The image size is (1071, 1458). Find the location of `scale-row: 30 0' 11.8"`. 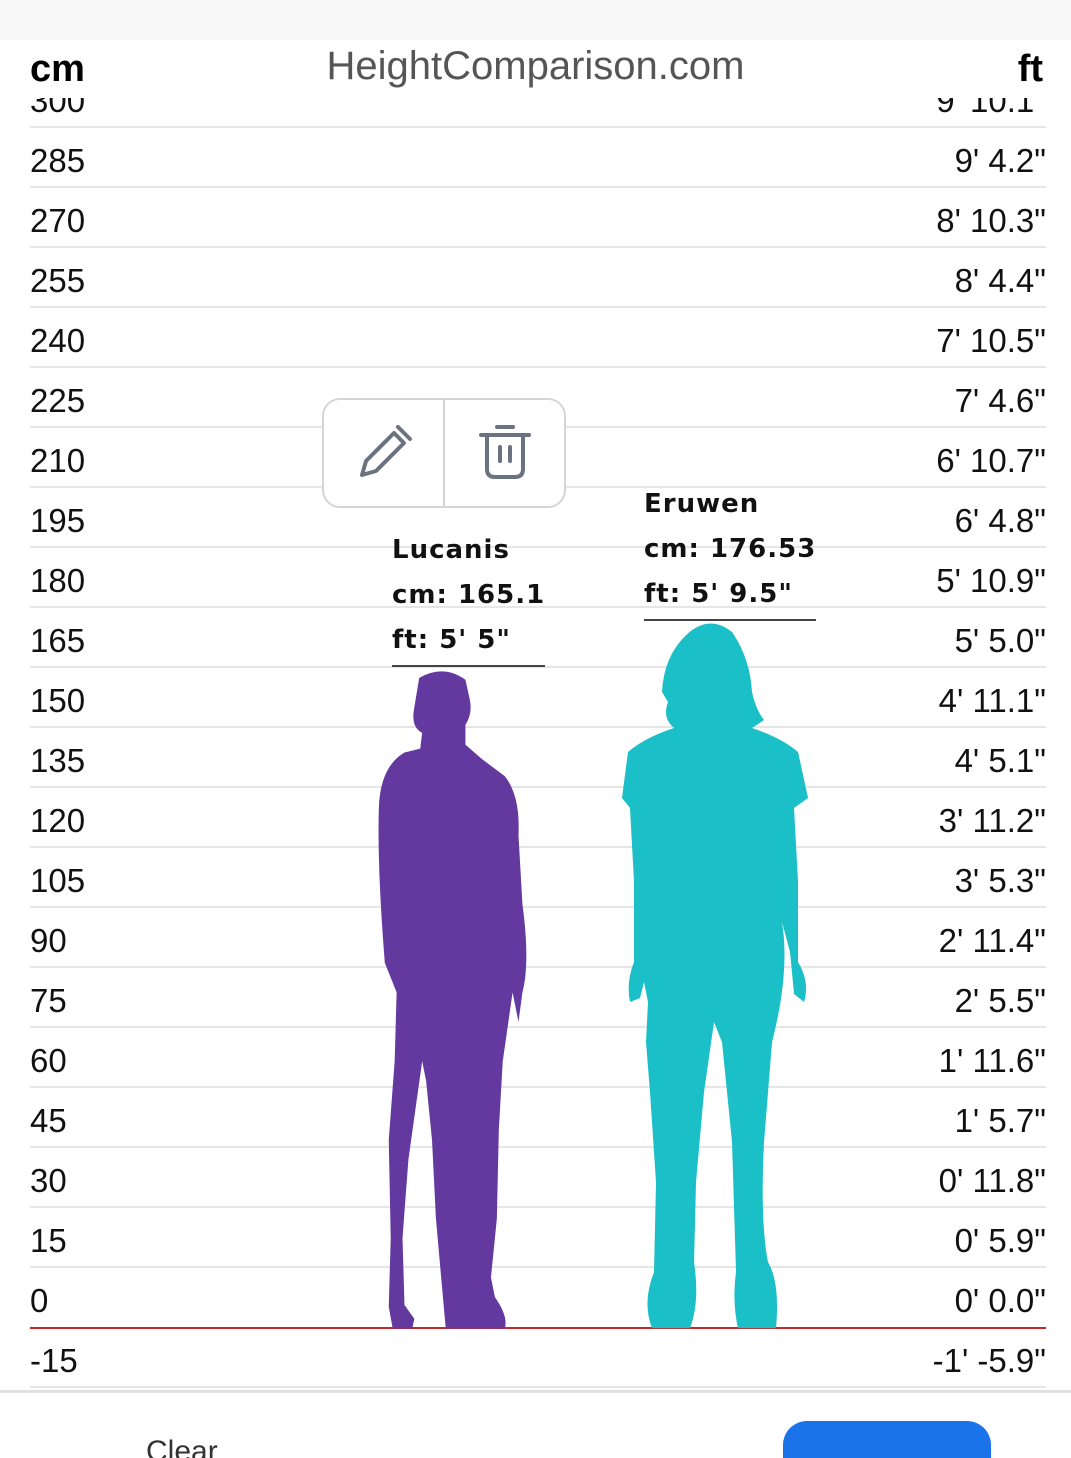

scale-row: 30 0' 11.8" is located at coordinates (538, 1178).